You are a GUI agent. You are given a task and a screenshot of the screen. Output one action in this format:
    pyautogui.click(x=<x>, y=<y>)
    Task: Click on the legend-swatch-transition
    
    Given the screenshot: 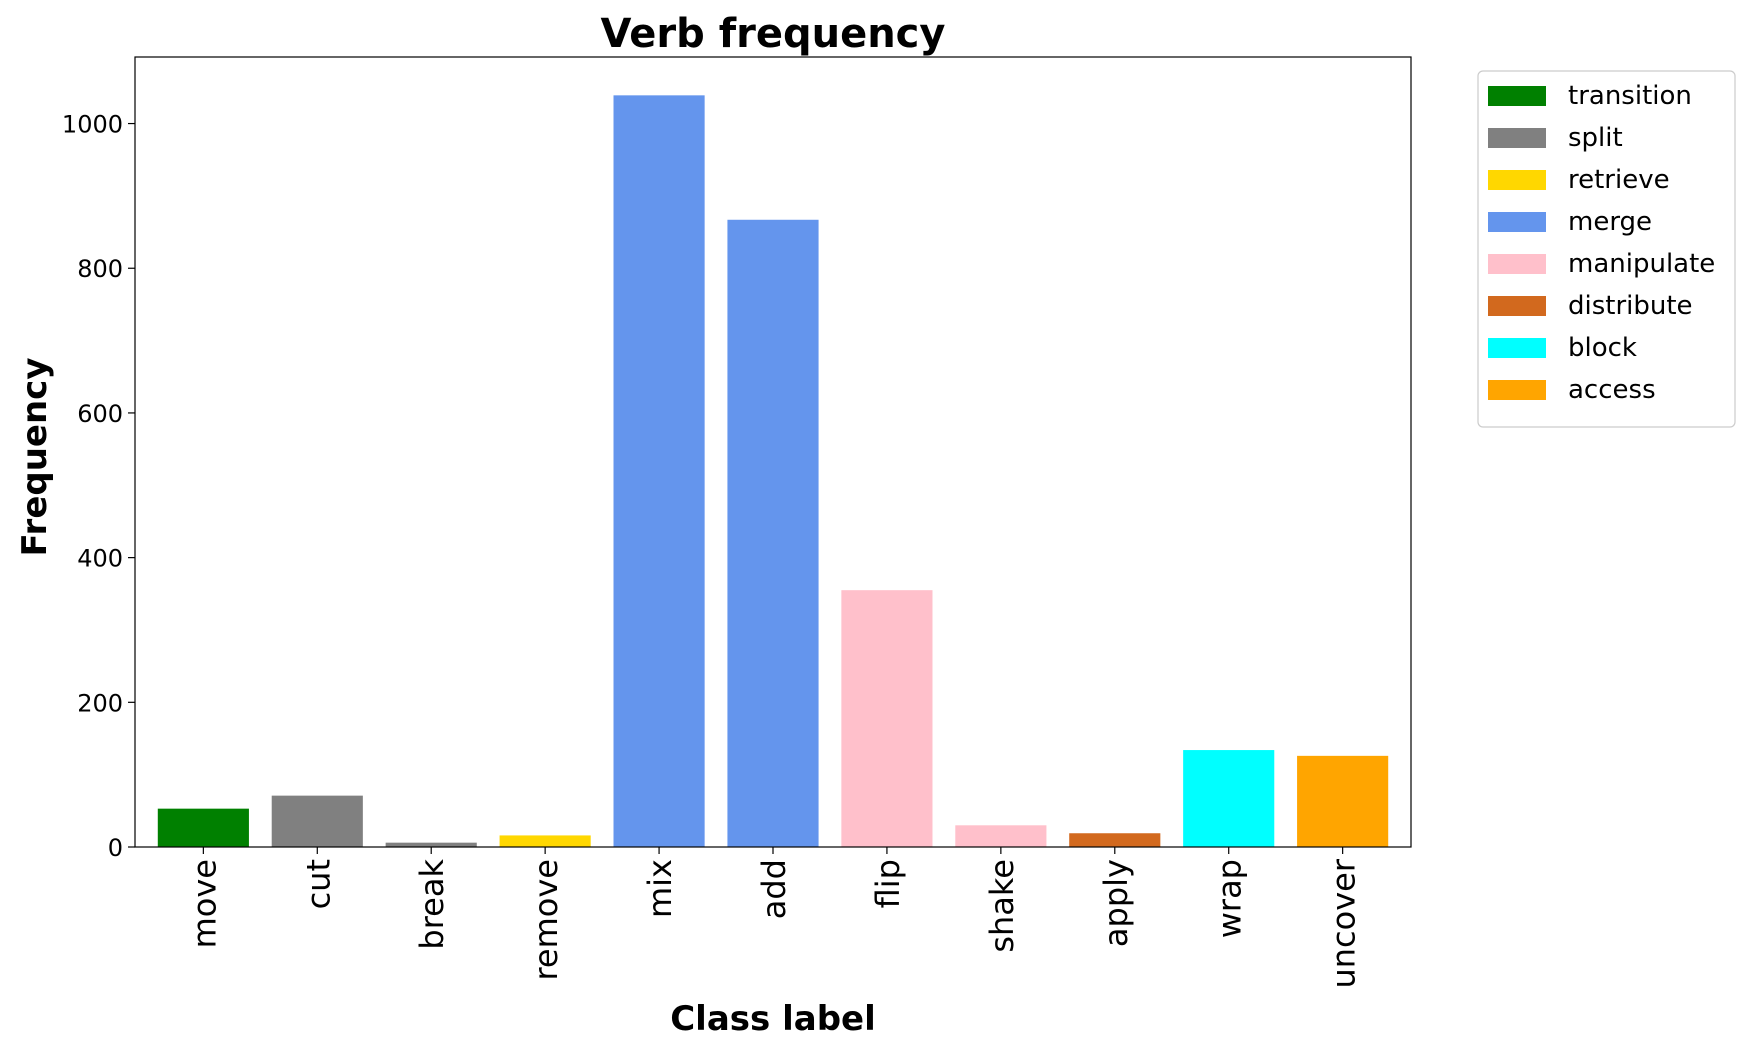 What is the action you would take?
    pyautogui.click(x=1517, y=96)
    